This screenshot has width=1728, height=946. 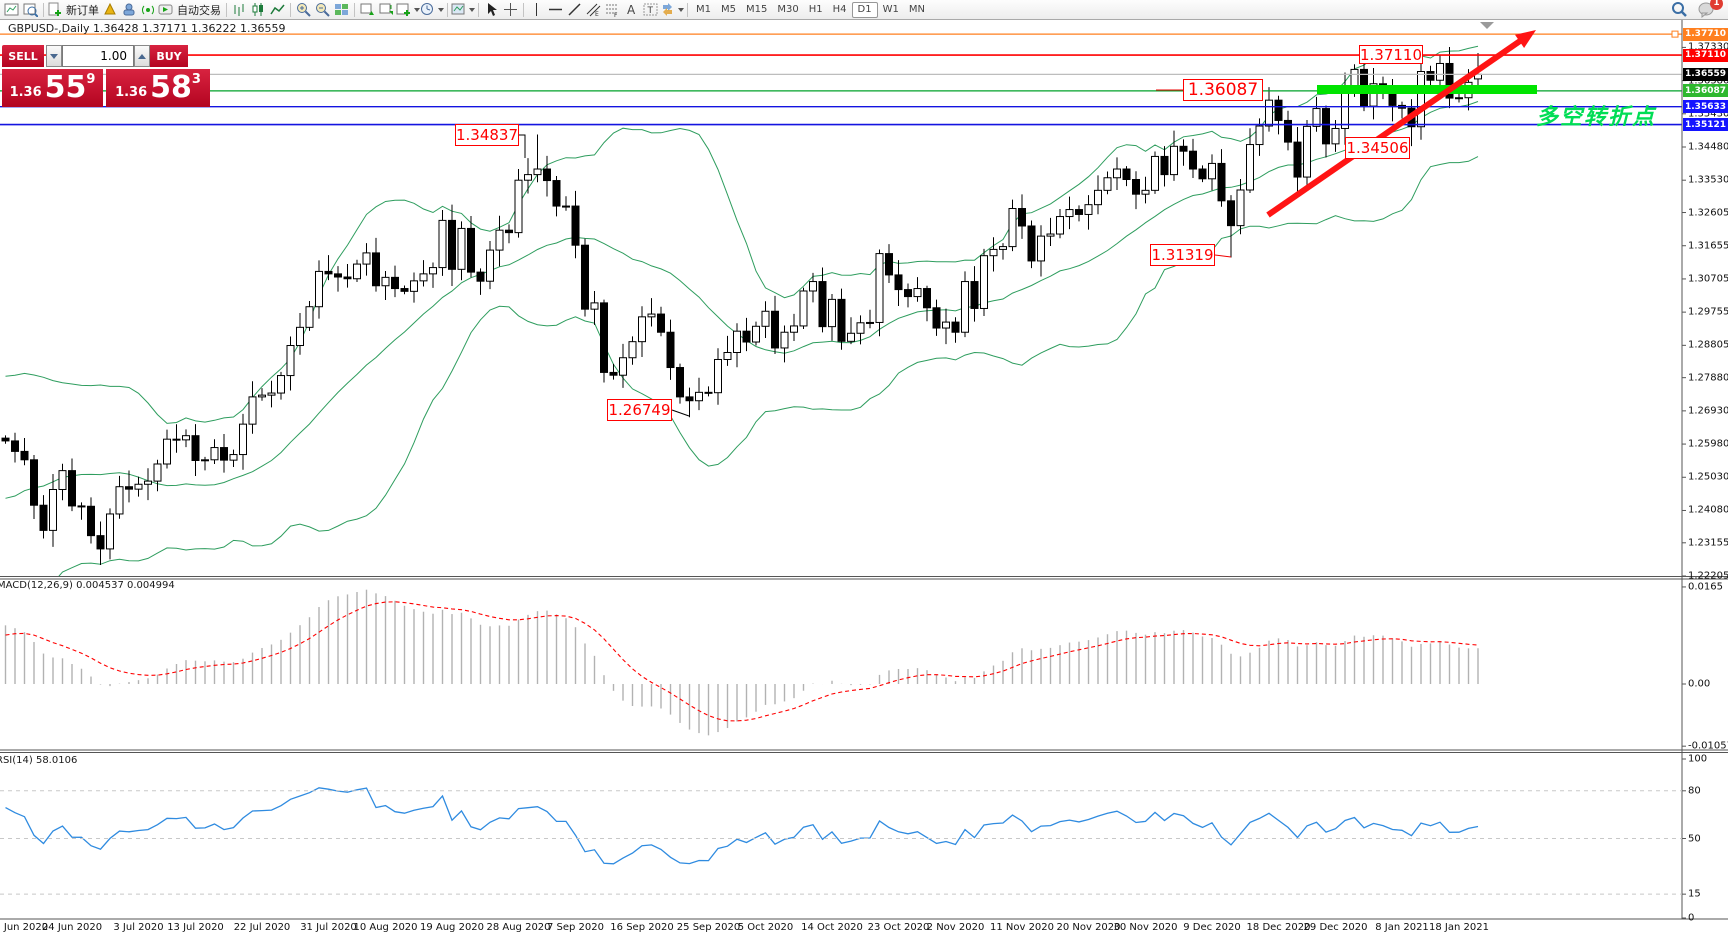 What do you see at coordinates (386, 10) in the screenshot?
I see `cascade-windows-icon` at bounding box center [386, 10].